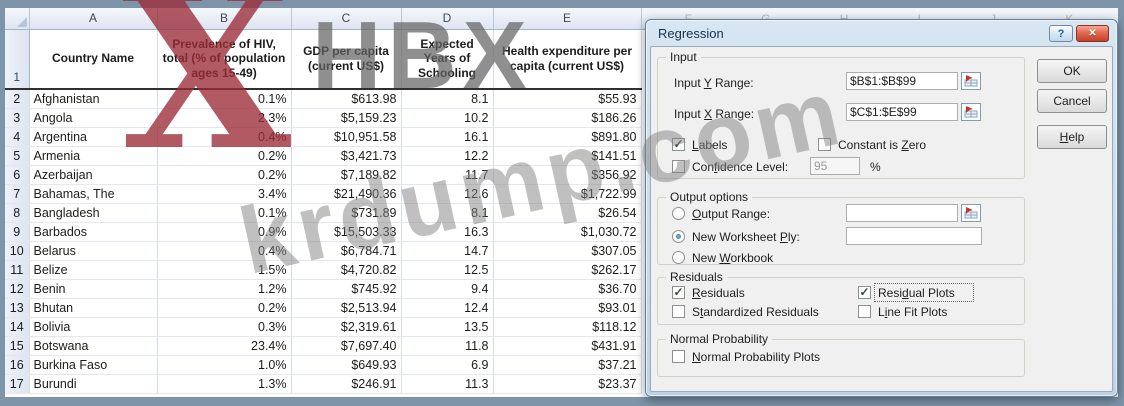 The width and height of the screenshot is (1124, 406). Describe the element at coordinates (902, 213) in the screenshot. I see `output-range-field` at that location.